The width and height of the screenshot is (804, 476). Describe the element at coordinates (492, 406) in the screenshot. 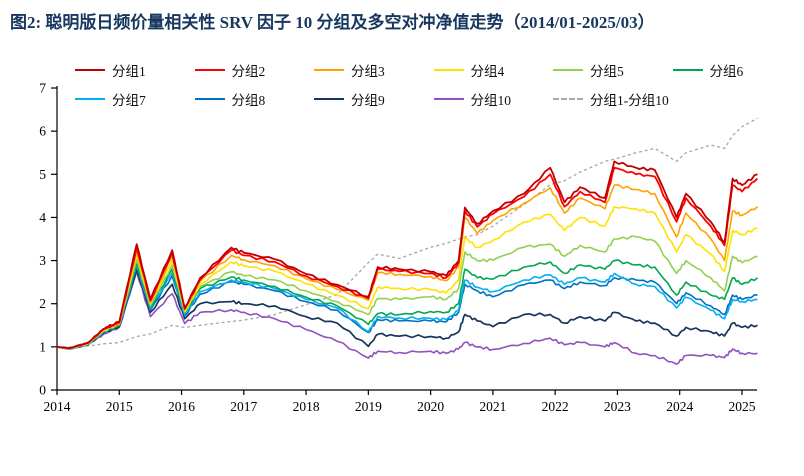

I see `x-tick-label: 2021` at that location.